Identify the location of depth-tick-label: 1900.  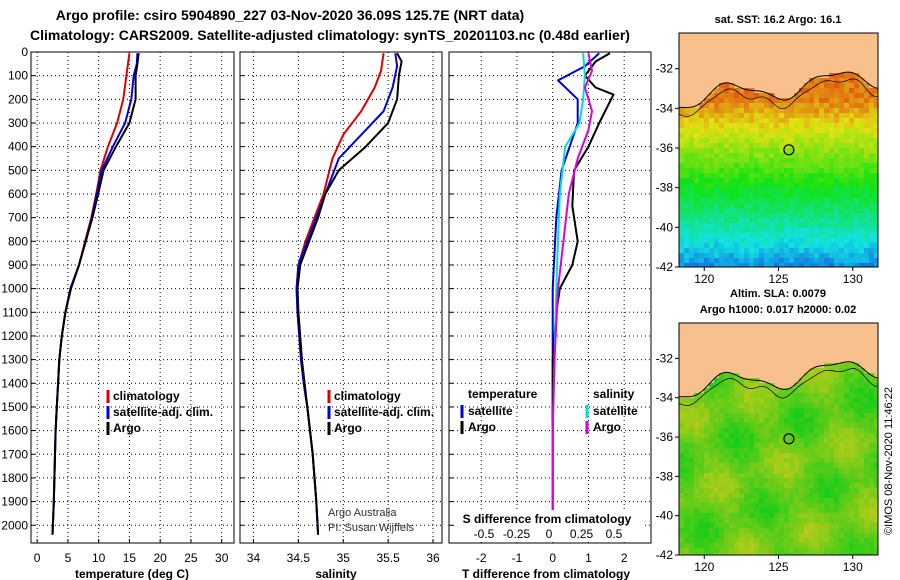
(14, 502).